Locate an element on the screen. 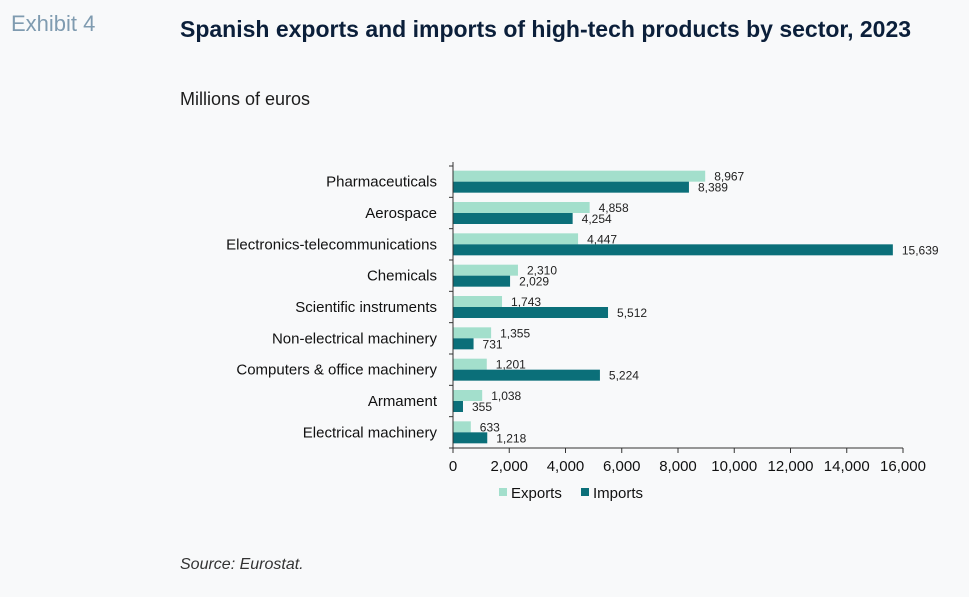 The height and width of the screenshot is (597, 969). x-tick-label: 14,000 is located at coordinates (847, 466).